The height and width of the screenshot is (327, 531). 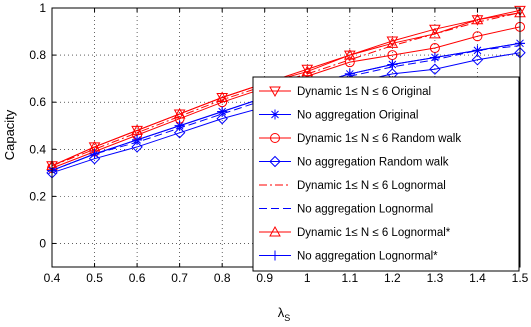 What do you see at coordinates (179, 278) in the screenshot?
I see `x-tick-label: 0.7` at bounding box center [179, 278].